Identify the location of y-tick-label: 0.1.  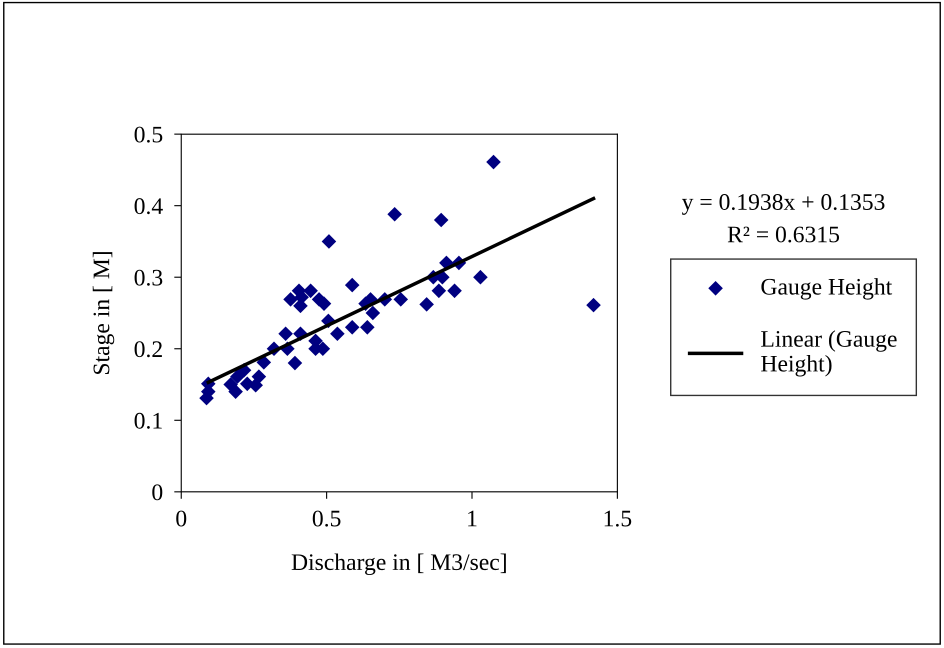
(148, 420).